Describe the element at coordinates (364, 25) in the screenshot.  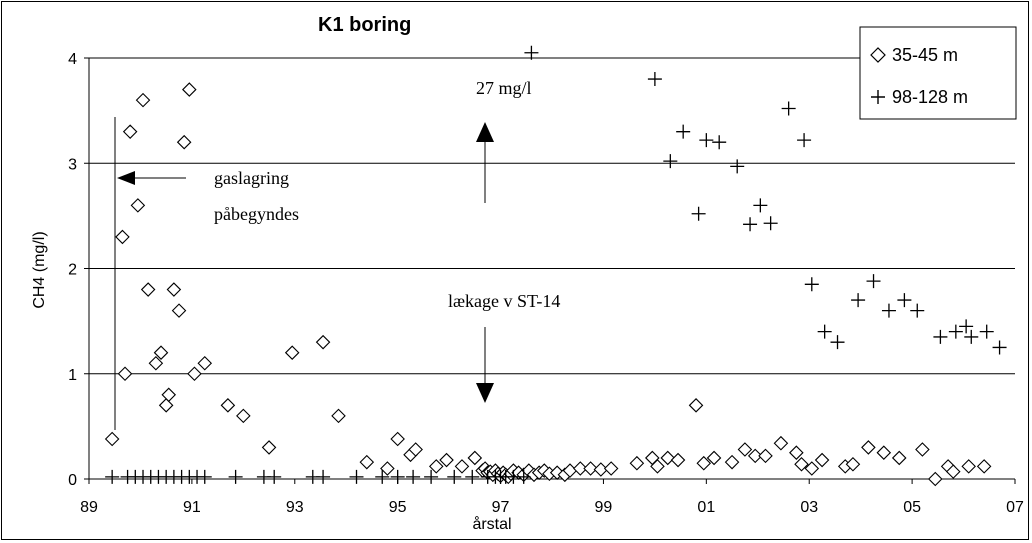
I see `chart-title: K1 boring` at that location.